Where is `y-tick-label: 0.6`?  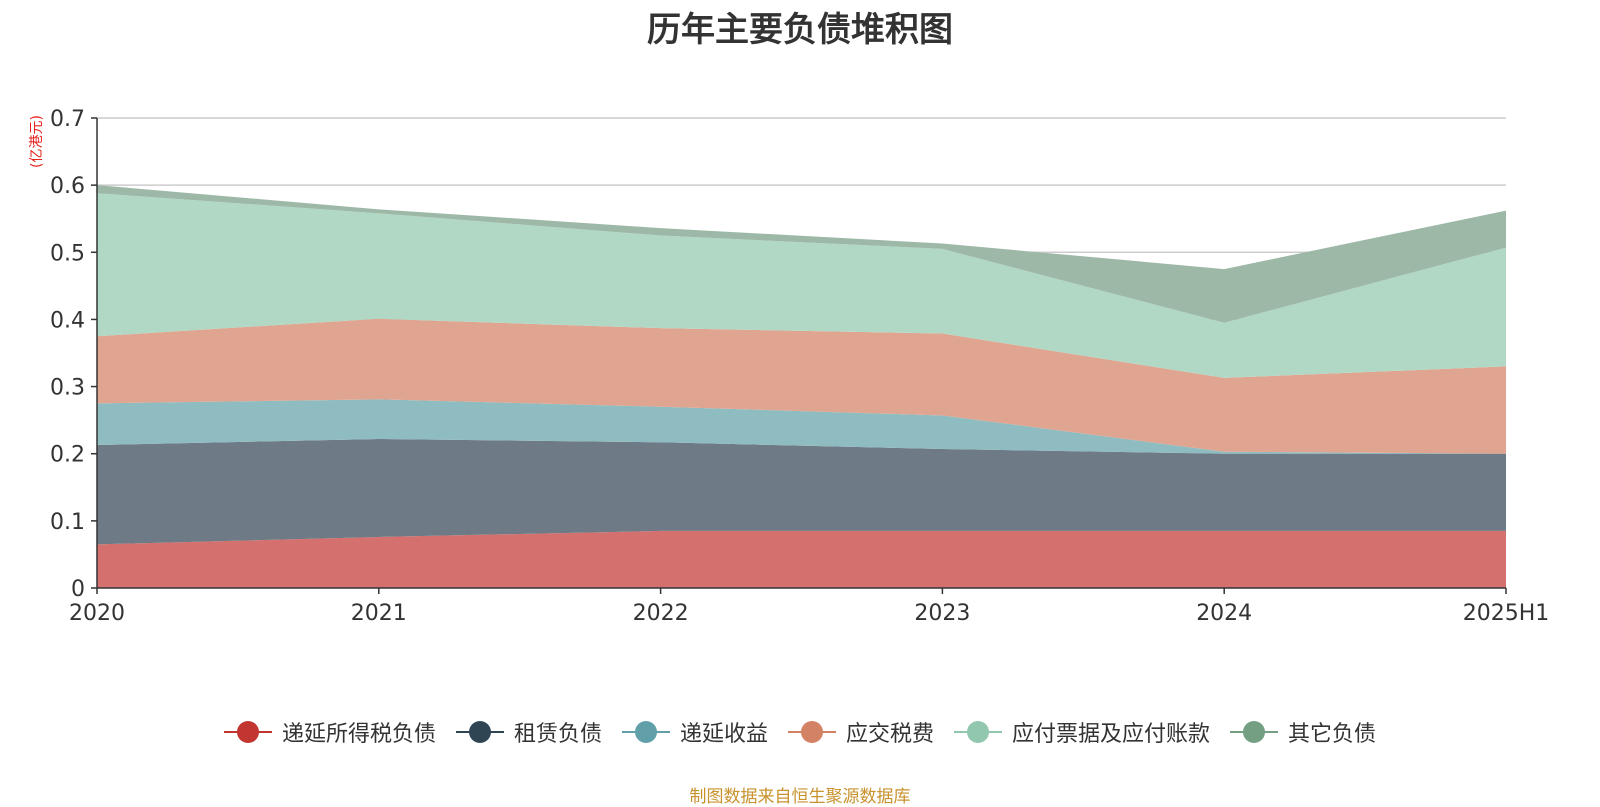 y-tick-label: 0.6 is located at coordinates (67, 186).